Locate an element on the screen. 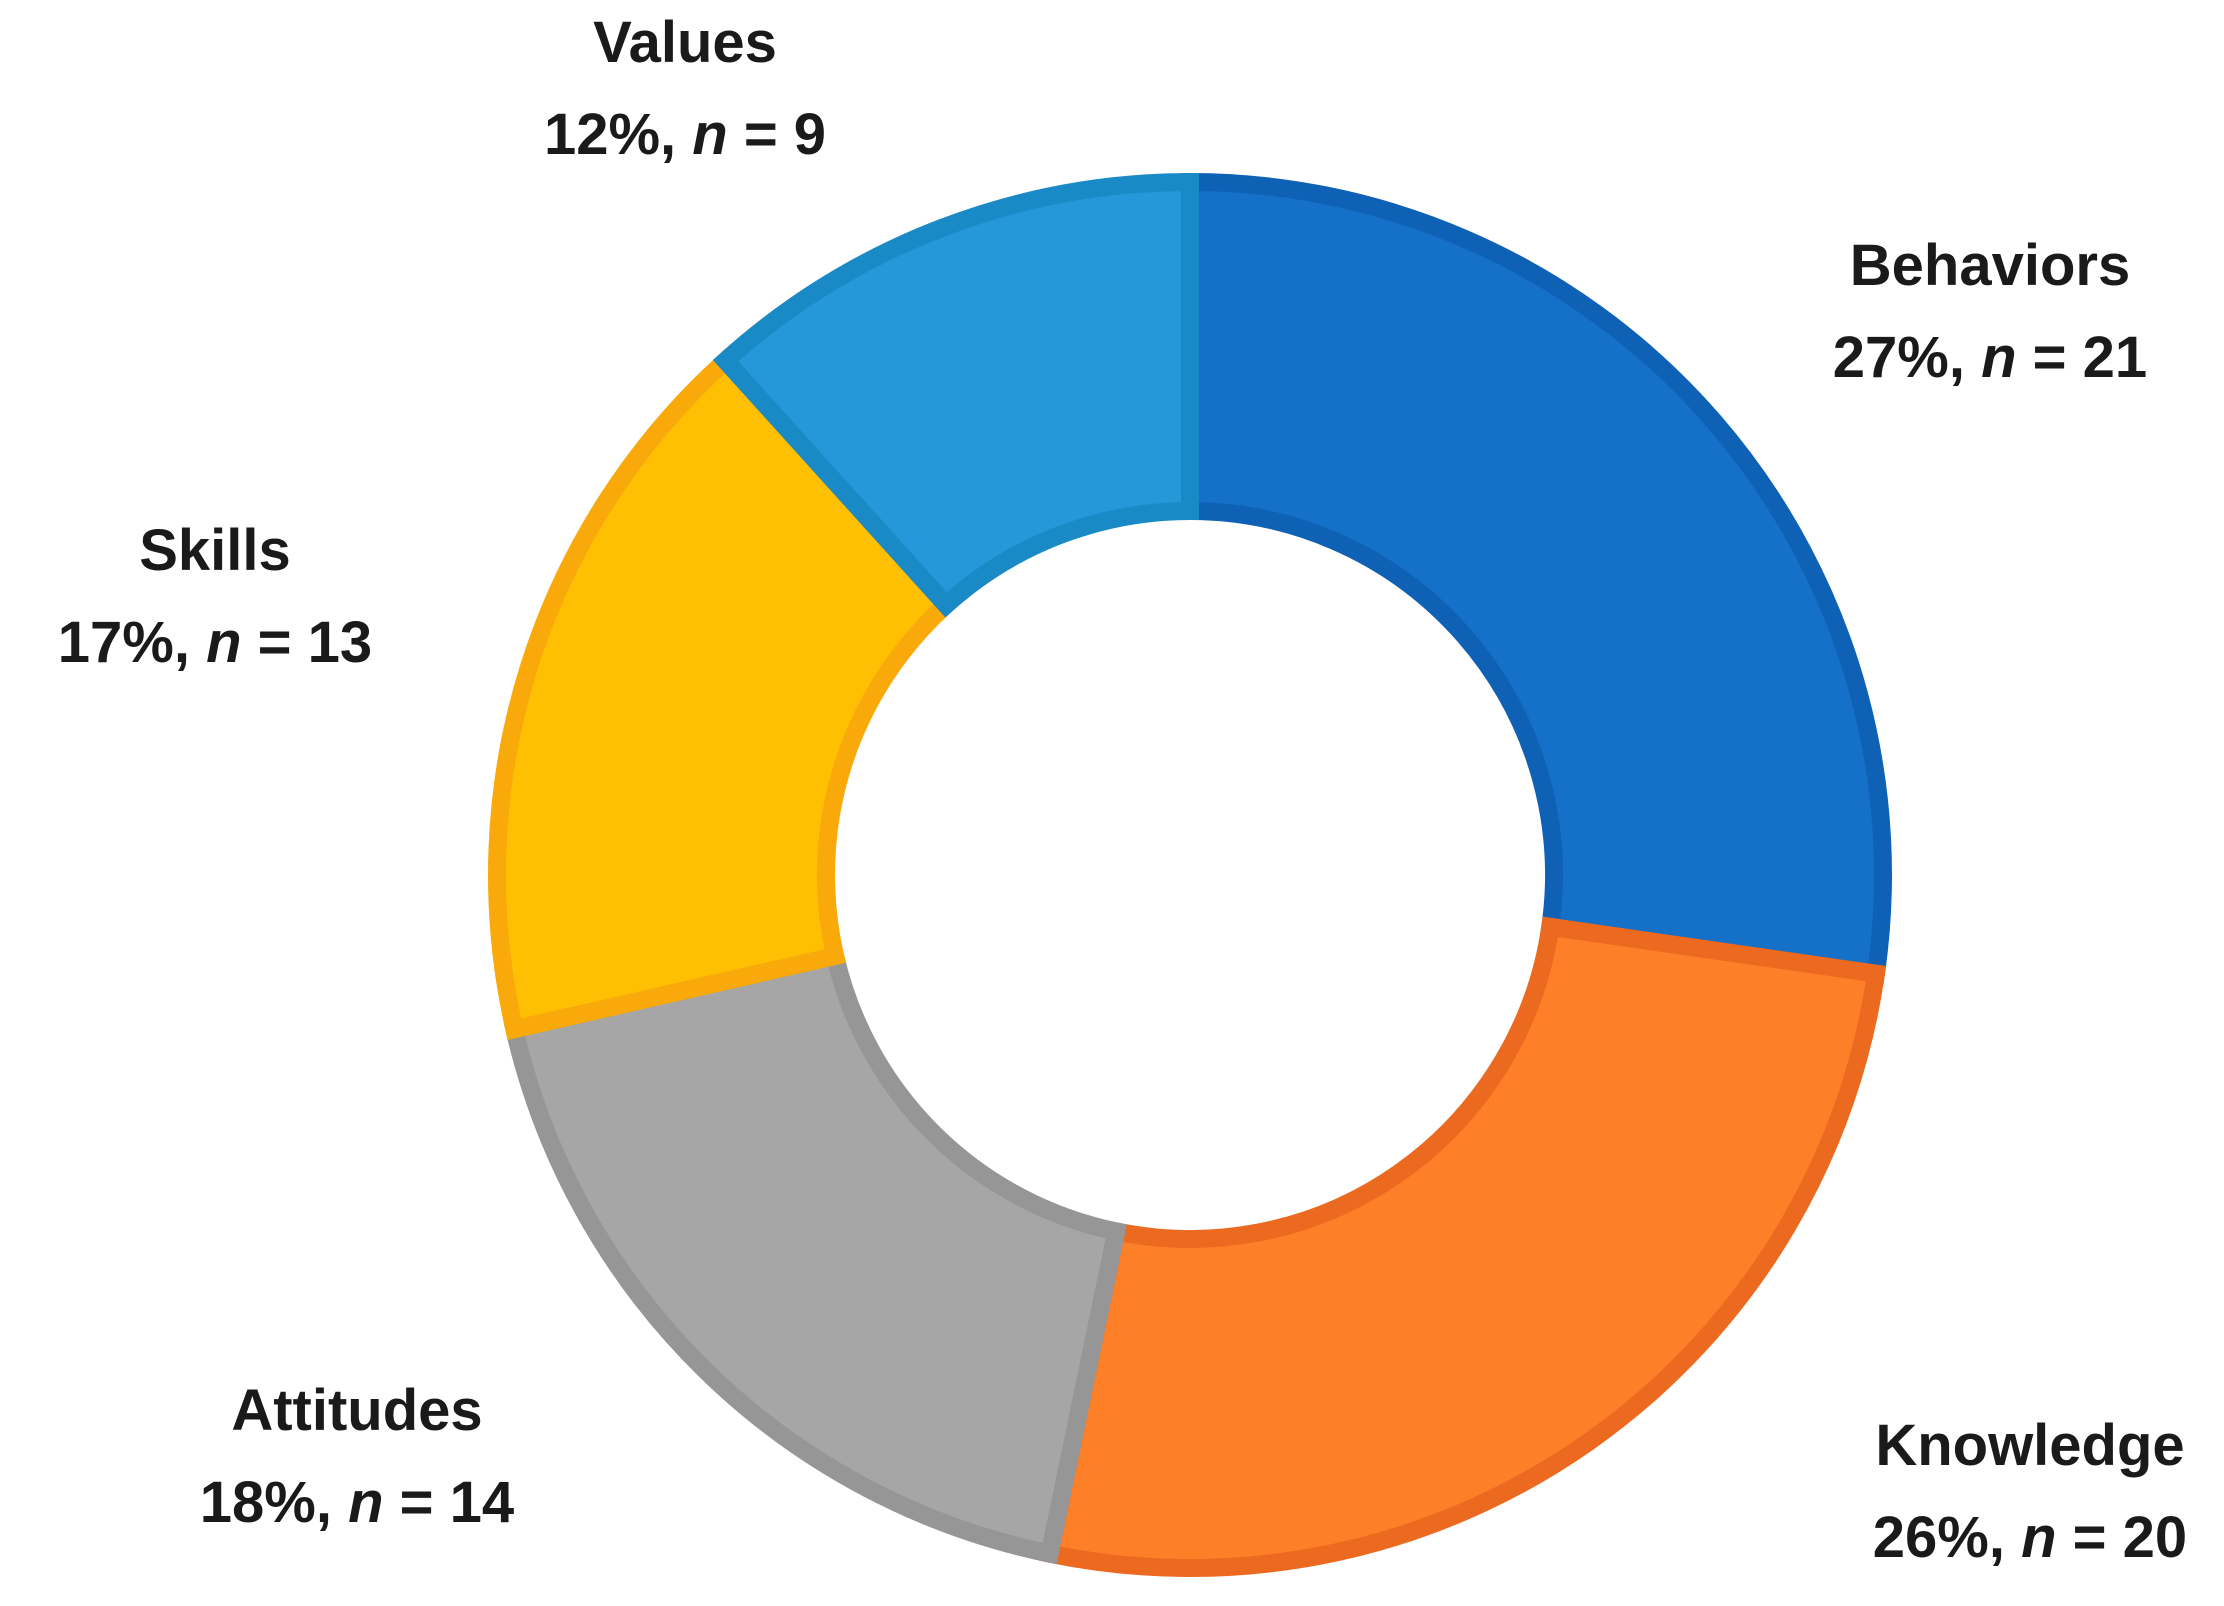 The width and height of the screenshot is (2224, 1606). slice-label-attitudes: Attitudes 18%, n = 14 is located at coordinates (357, 1456).